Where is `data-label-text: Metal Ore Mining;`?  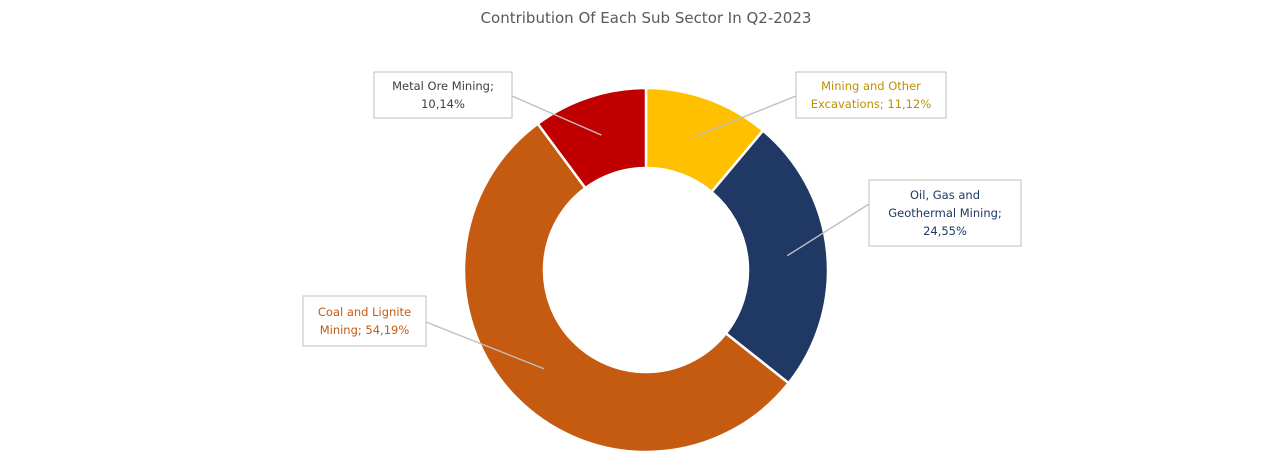 data-label-text: Metal Ore Mining; is located at coordinates (443, 86).